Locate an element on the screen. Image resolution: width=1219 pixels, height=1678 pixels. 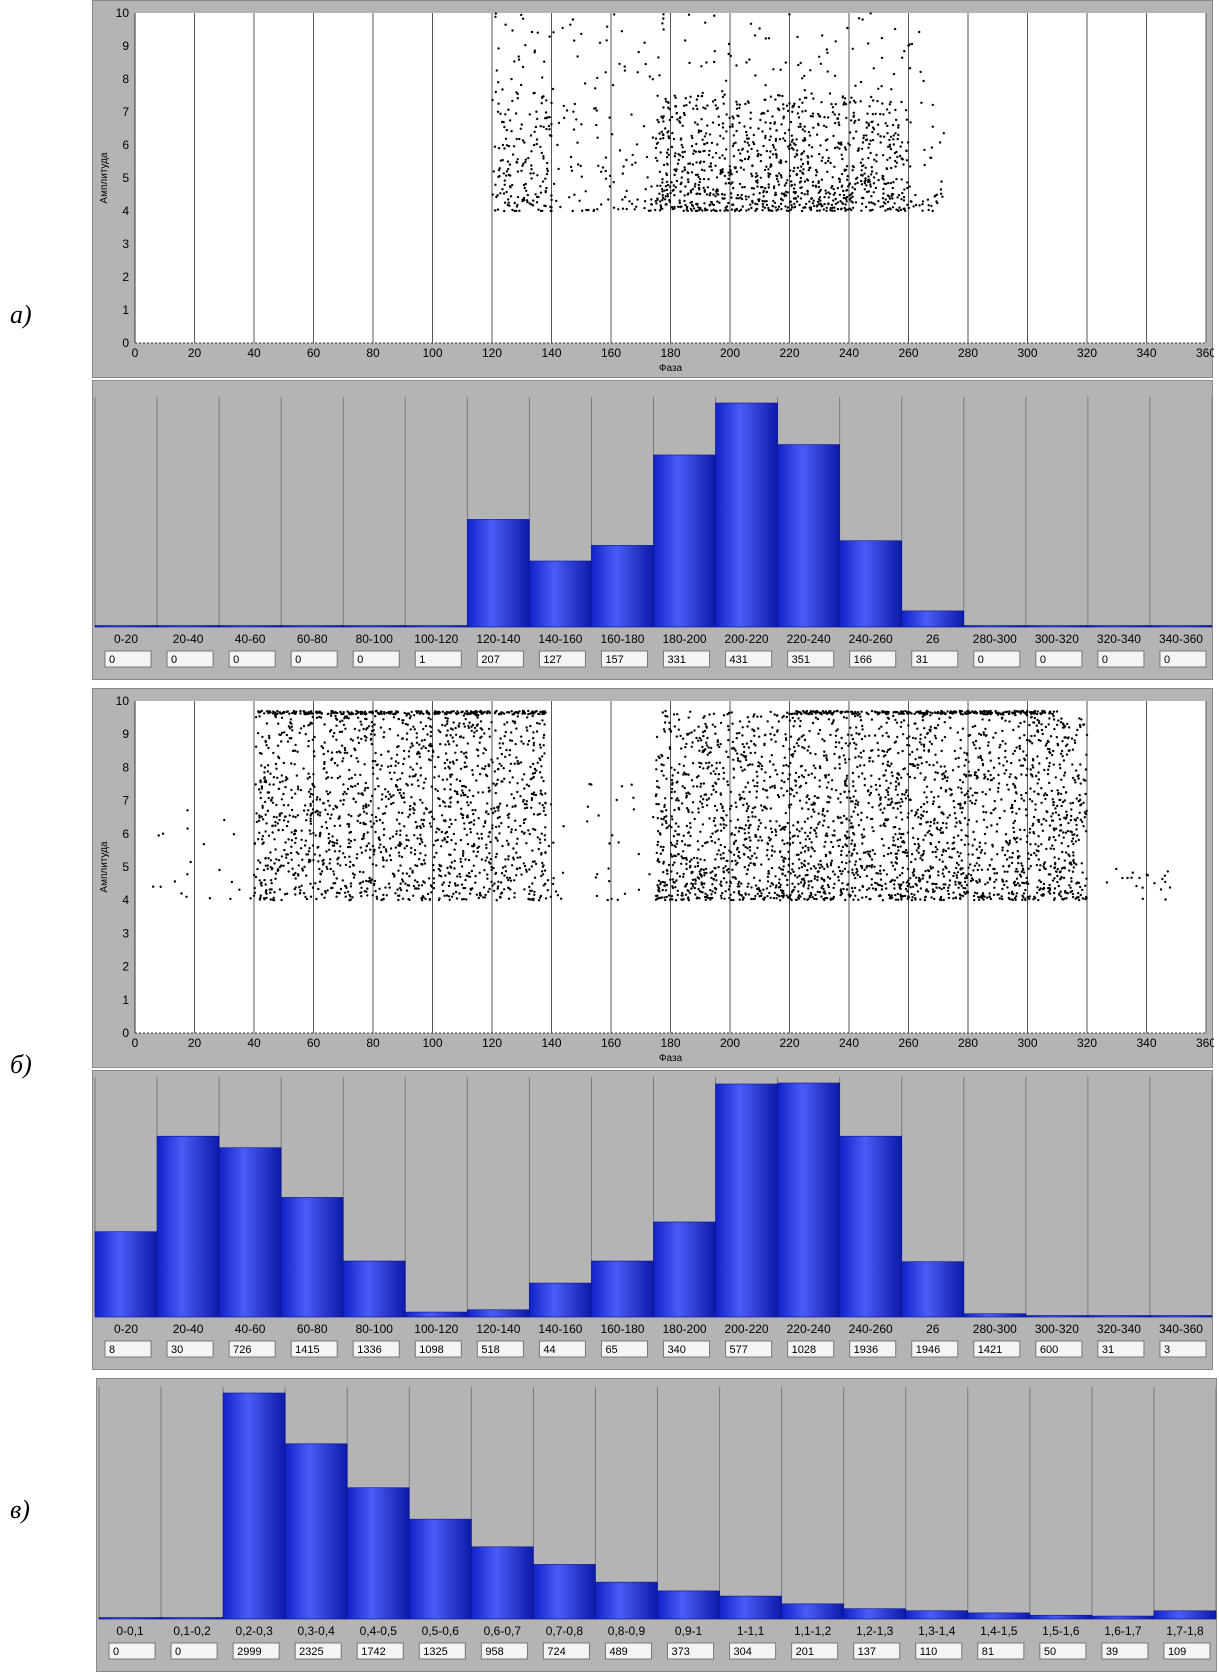
category-label: 60-80 is located at coordinates (312, 639).